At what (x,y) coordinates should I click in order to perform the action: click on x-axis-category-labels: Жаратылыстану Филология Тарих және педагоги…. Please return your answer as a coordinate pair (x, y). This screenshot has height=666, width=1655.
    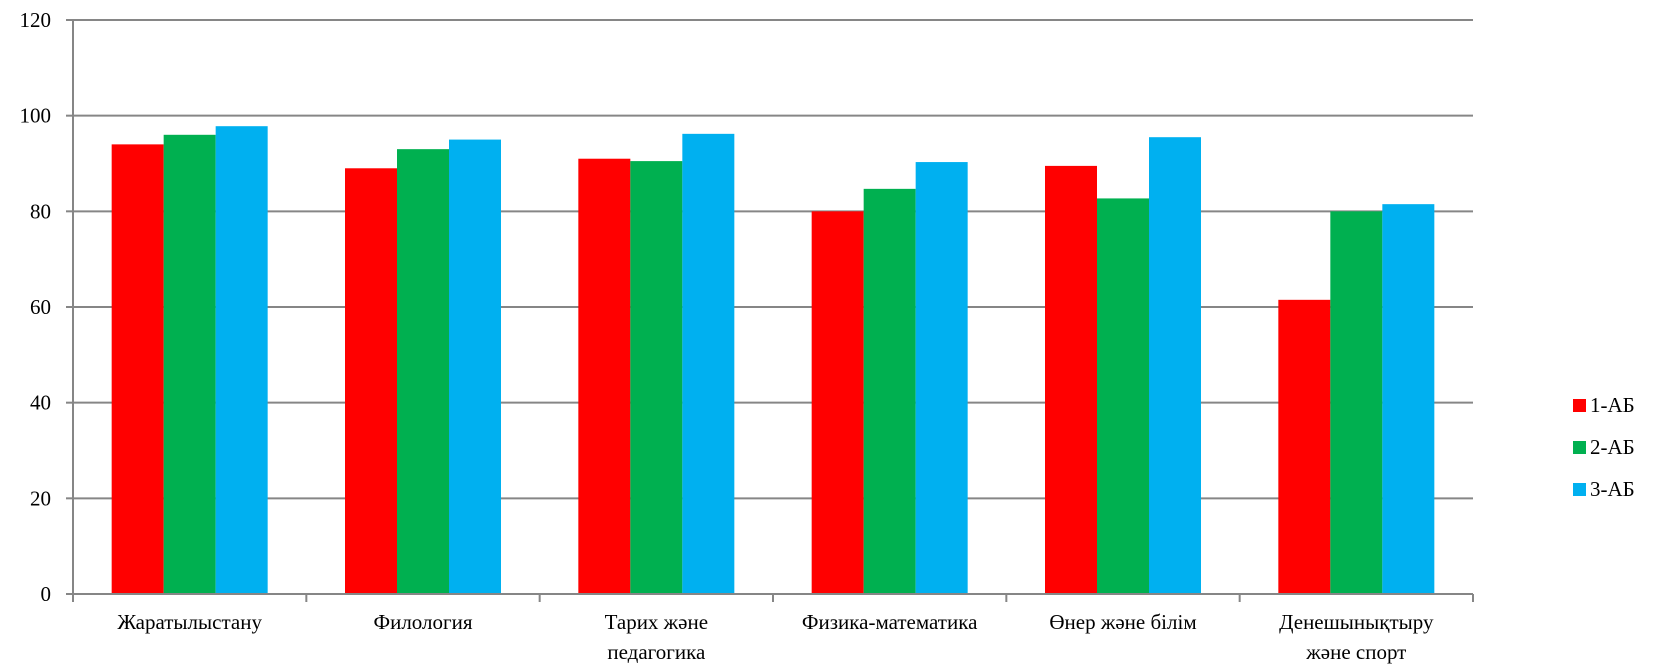
    Looking at the image, I should click on (775, 637).